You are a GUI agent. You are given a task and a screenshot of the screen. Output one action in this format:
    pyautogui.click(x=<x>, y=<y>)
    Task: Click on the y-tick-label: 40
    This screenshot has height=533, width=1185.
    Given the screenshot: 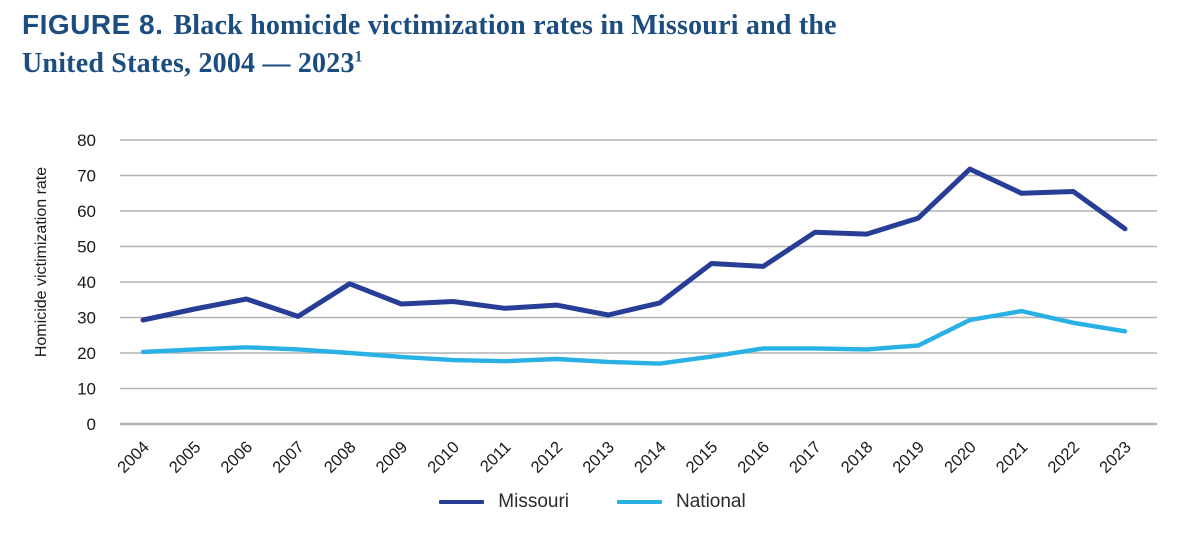 What is the action you would take?
    pyautogui.click(x=86, y=282)
    